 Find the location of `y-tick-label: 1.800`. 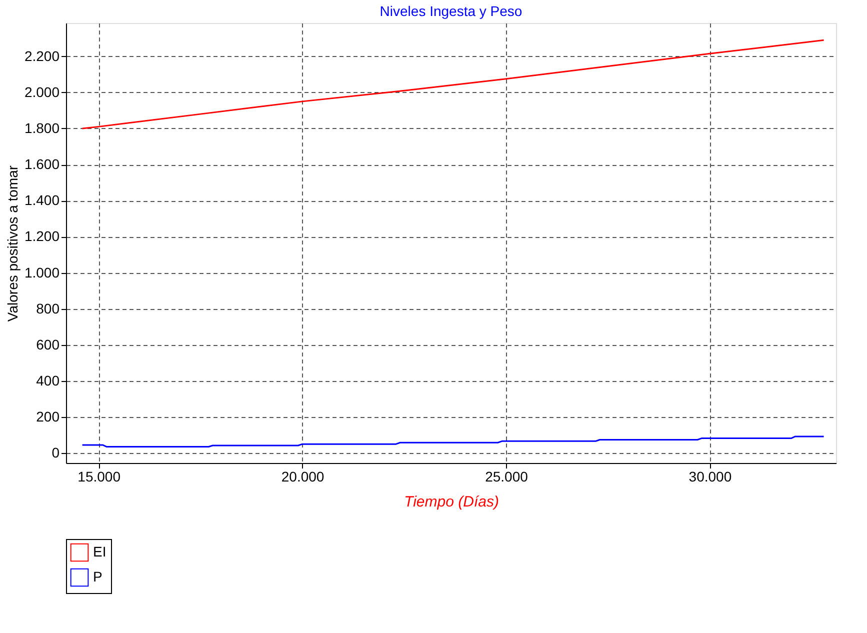

y-tick-label: 1.800 is located at coordinates (42, 128).